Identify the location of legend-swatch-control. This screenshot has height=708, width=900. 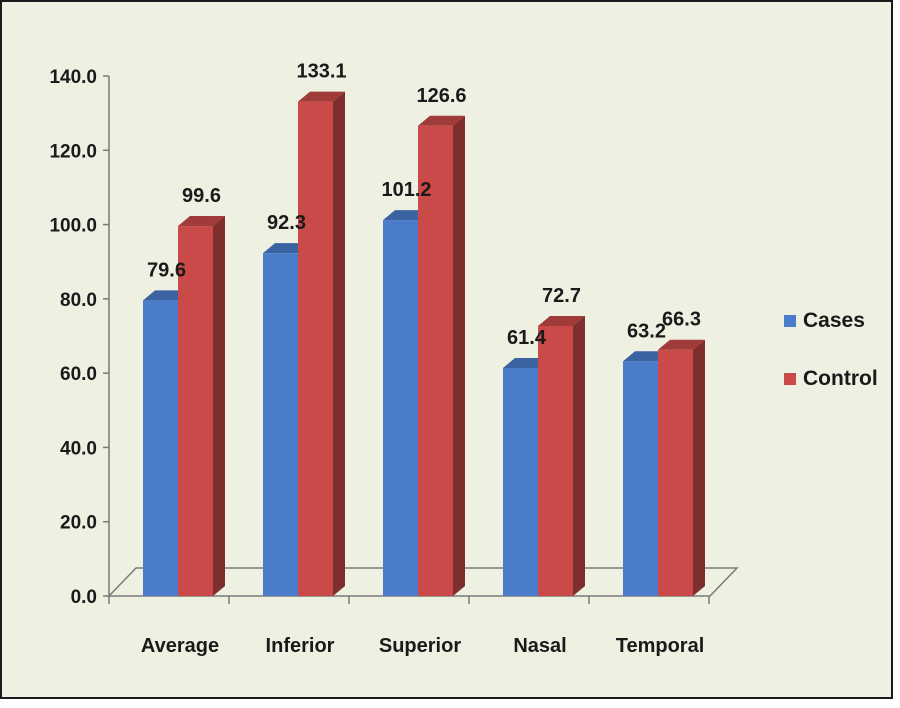
(790, 379).